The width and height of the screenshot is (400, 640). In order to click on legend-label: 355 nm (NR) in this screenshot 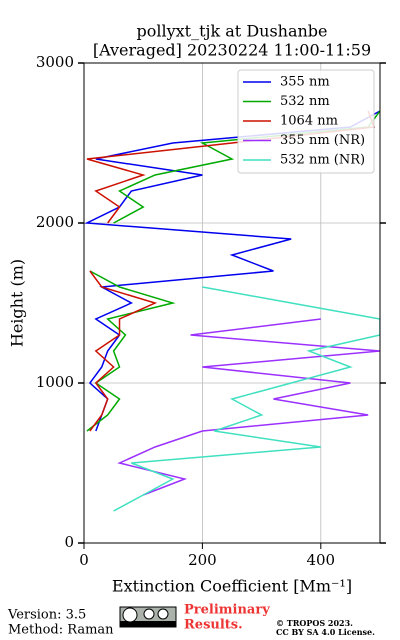, I will do `click(322, 140)`.